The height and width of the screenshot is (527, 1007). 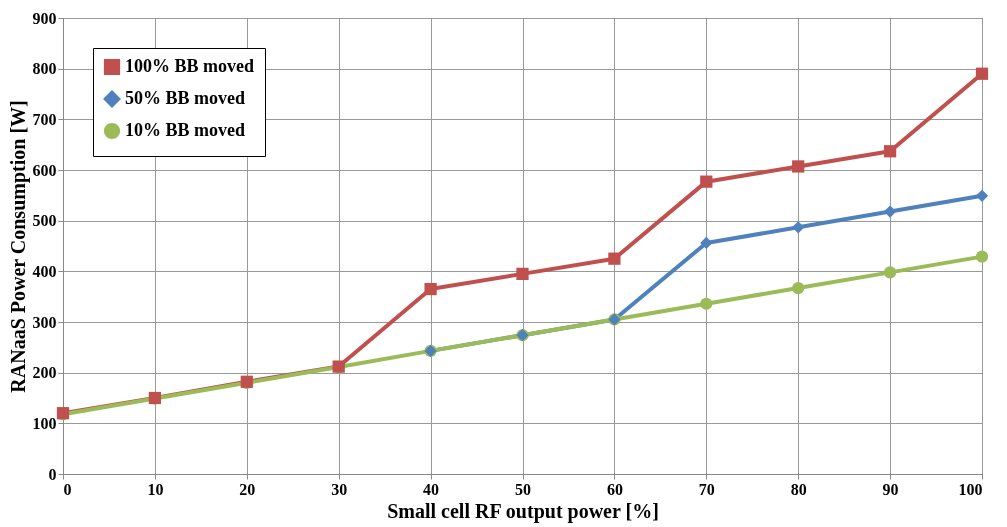 I want to click on y-tick-label: 400, so click(x=44, y=271).